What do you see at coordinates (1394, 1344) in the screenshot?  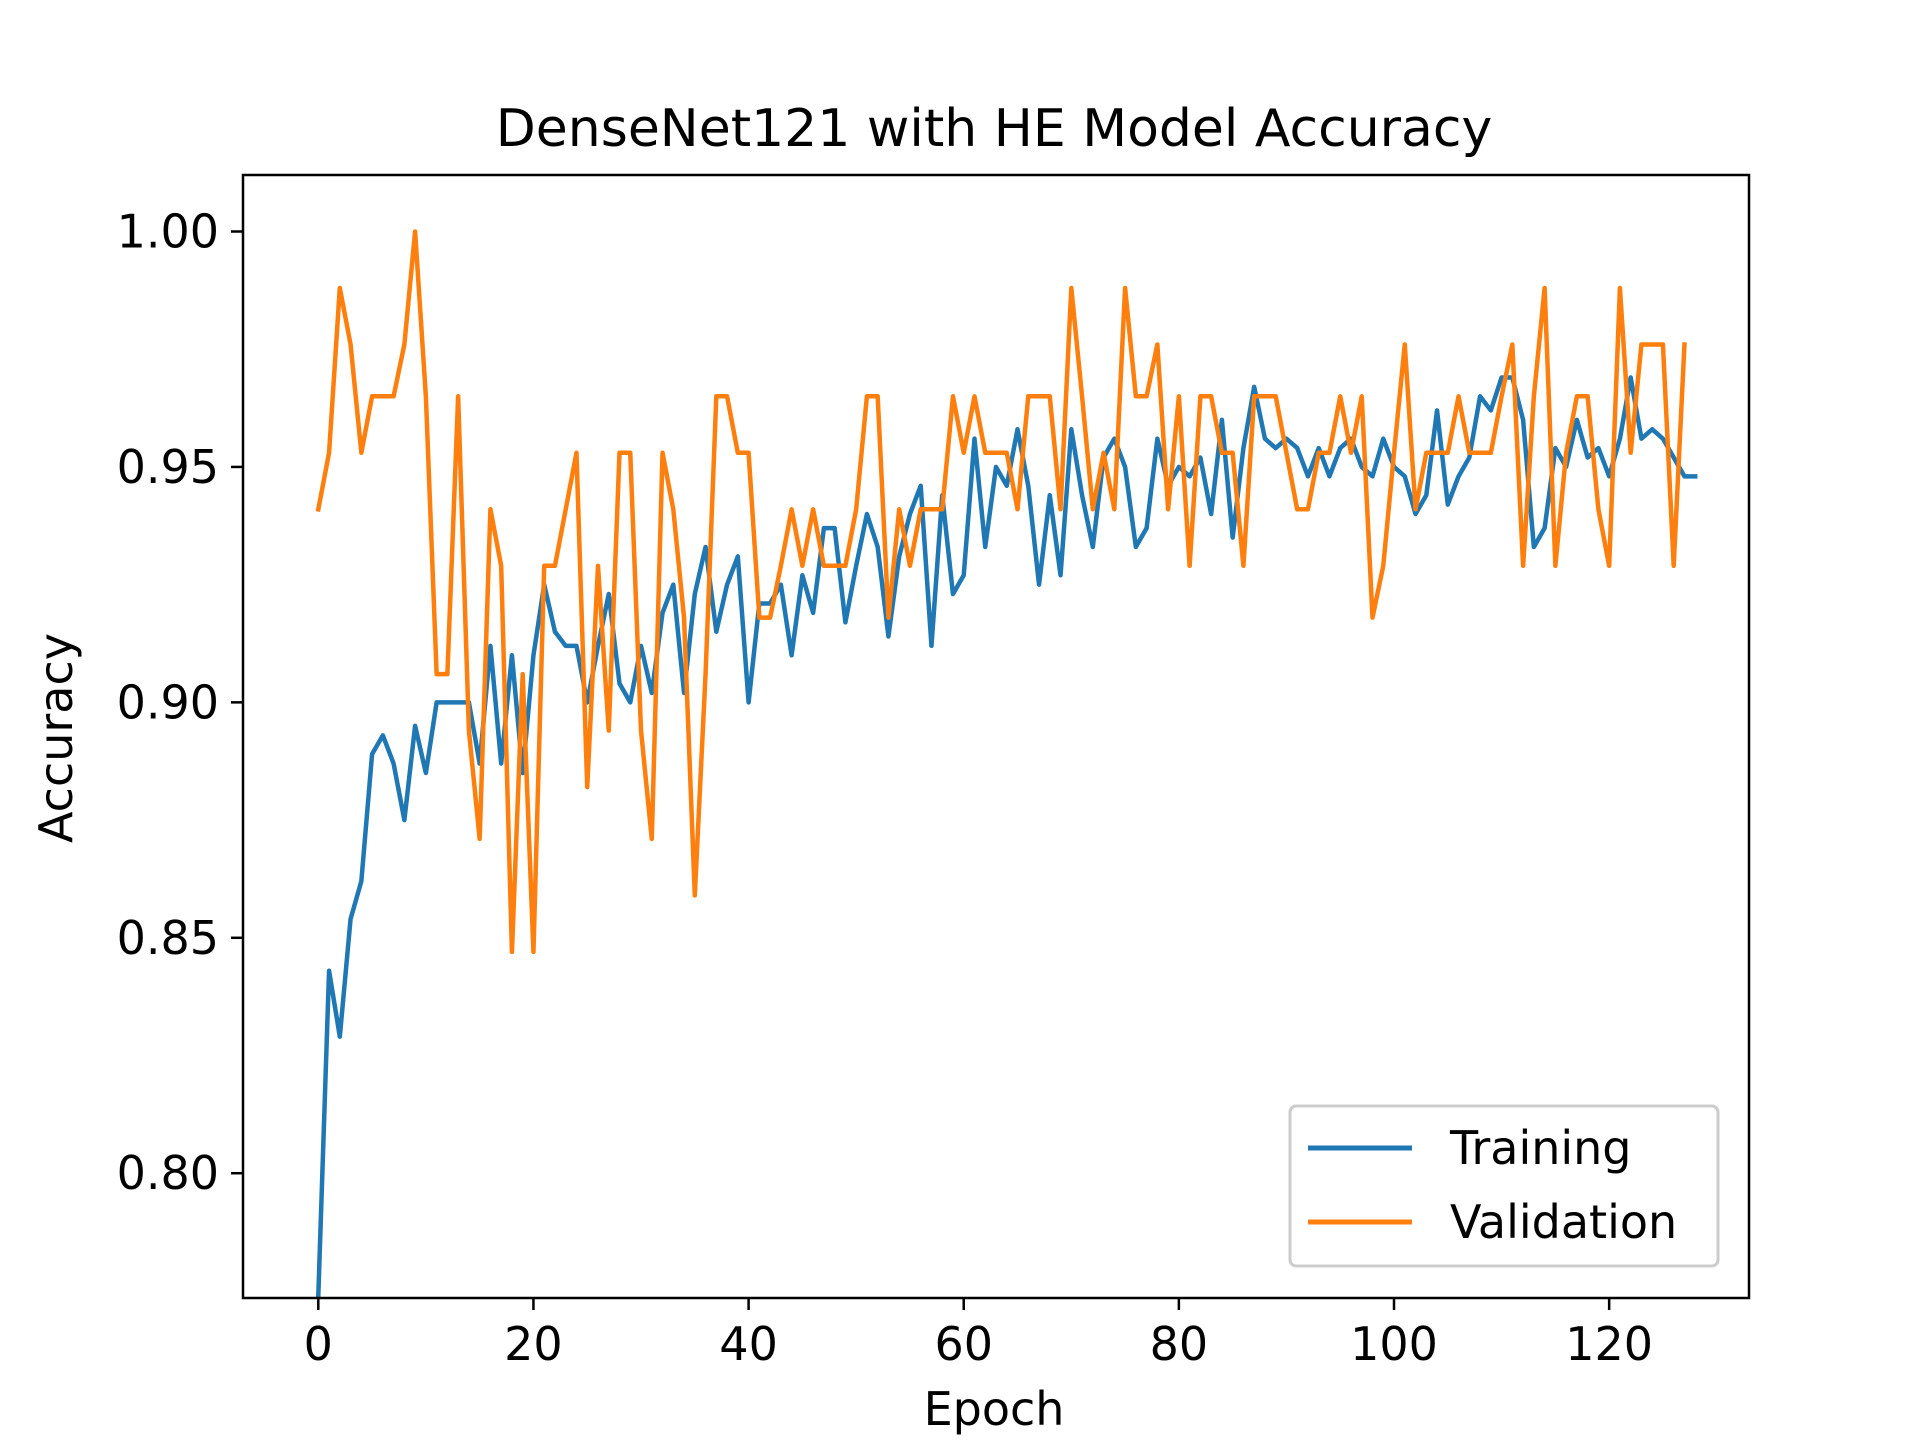 I see `x-tick-label: 100` at bounding box center [1394, 1344].